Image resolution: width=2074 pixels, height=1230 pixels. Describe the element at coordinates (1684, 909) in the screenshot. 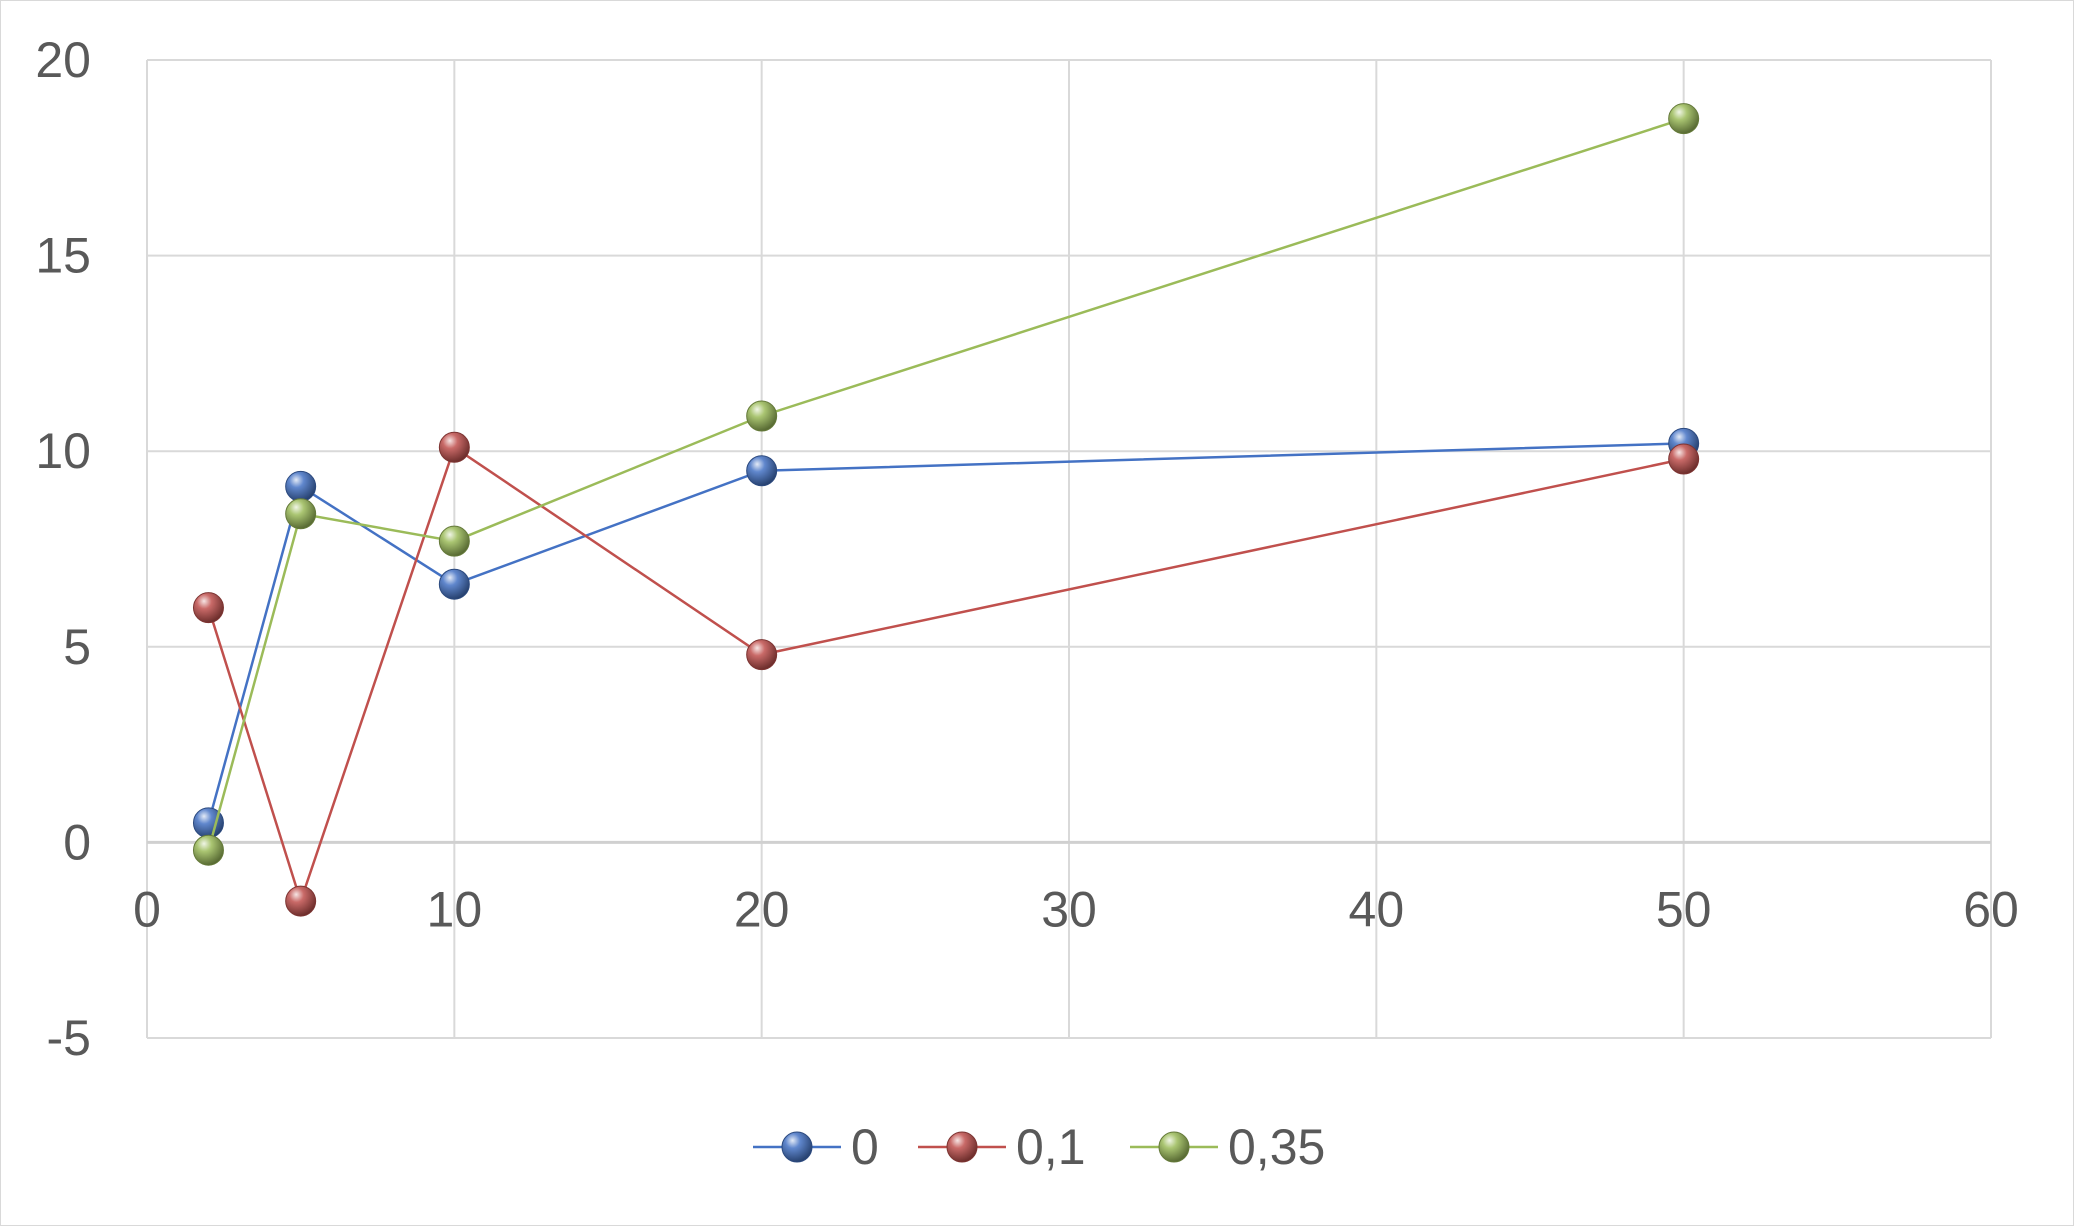

I see `x-tick-label: 50` at that location.